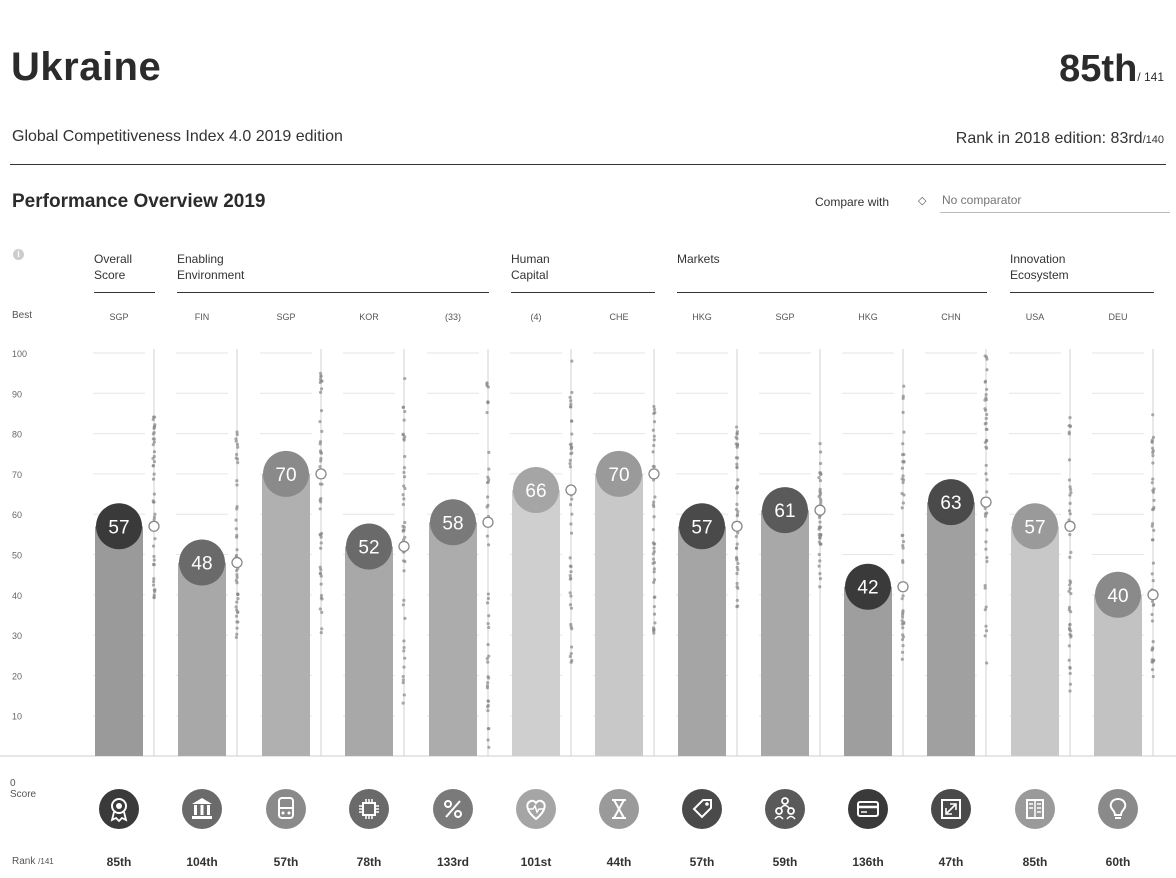 The image size is (1176, 878). Describe the element at coordinates (119, 862) in the screenshot. I see `pillar-rank: 85th` at that location.